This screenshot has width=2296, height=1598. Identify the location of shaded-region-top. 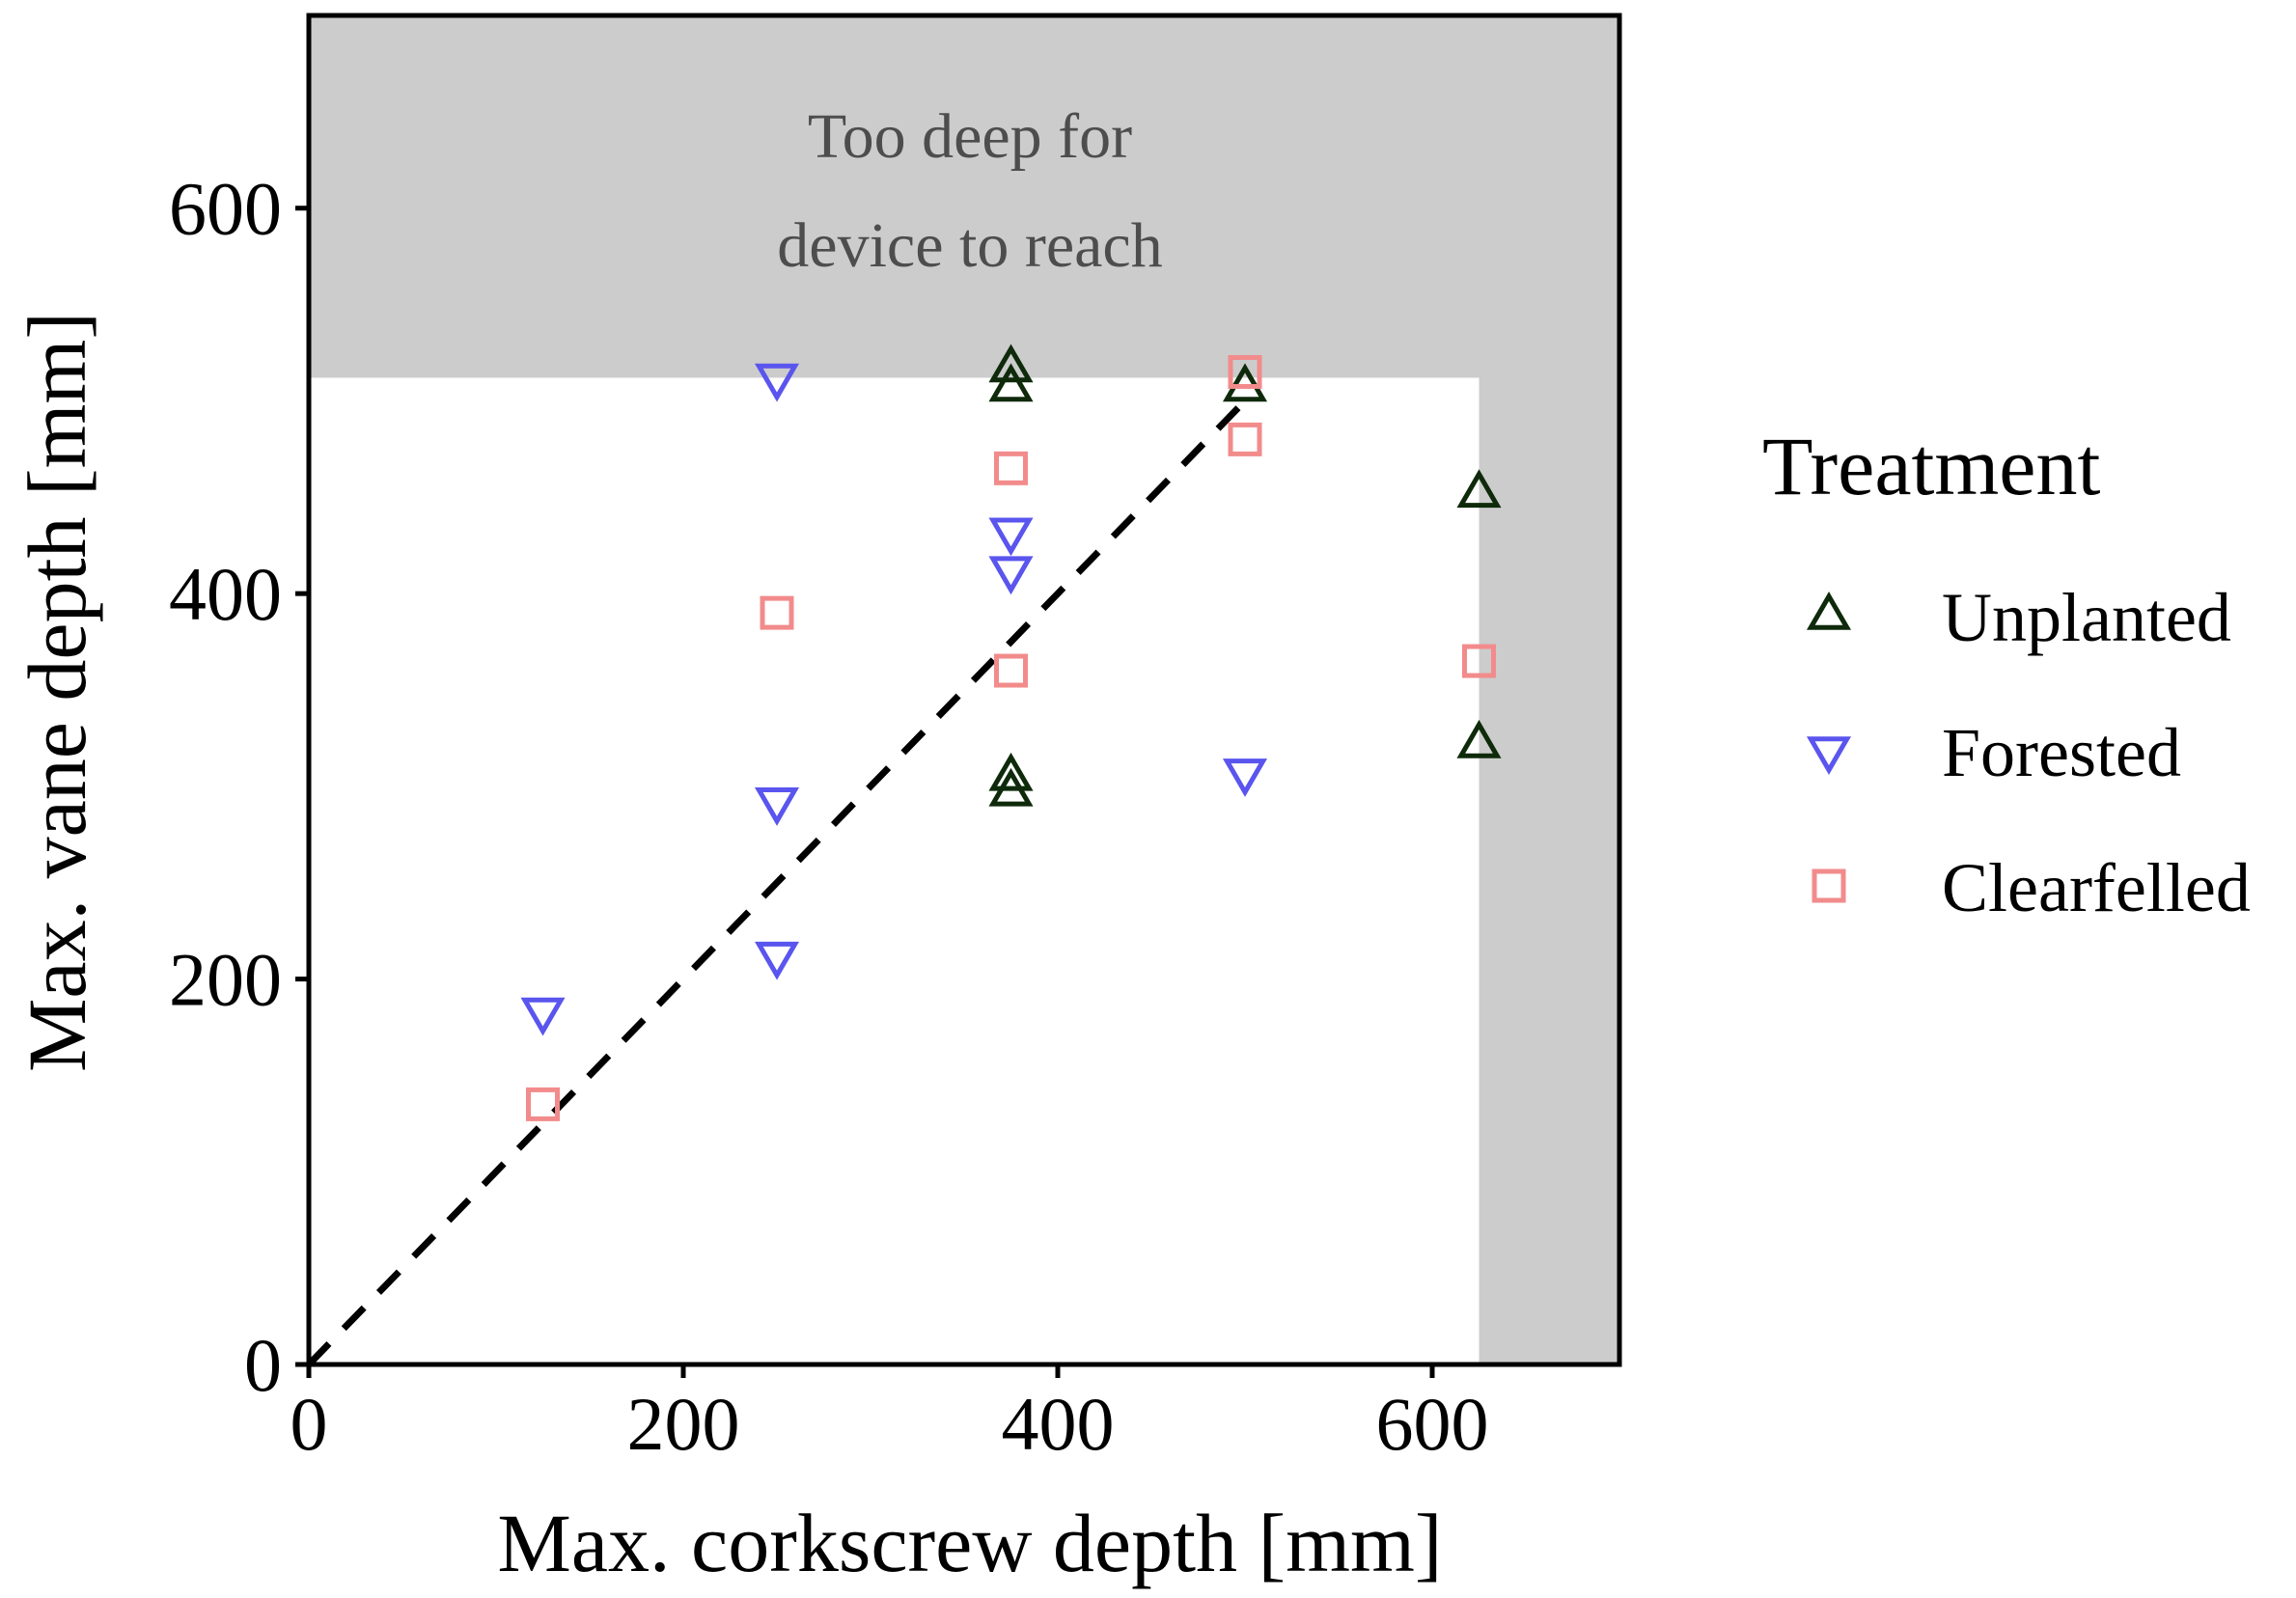
(964, 196).